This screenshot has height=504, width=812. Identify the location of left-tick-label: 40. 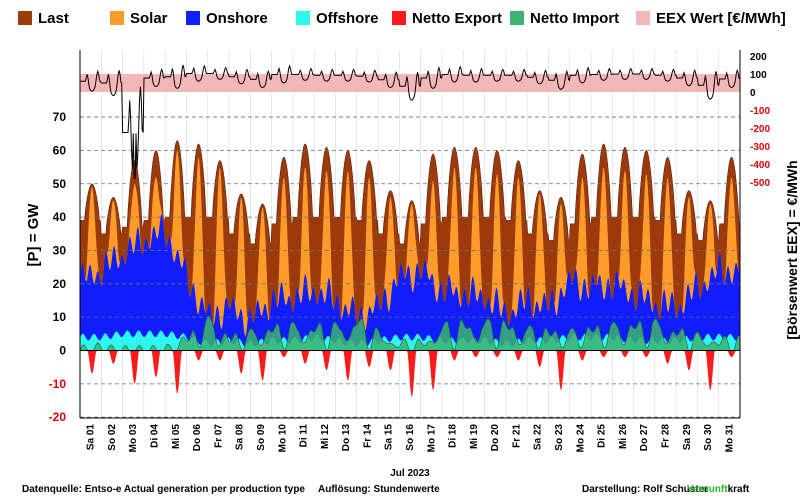
(60, 217).